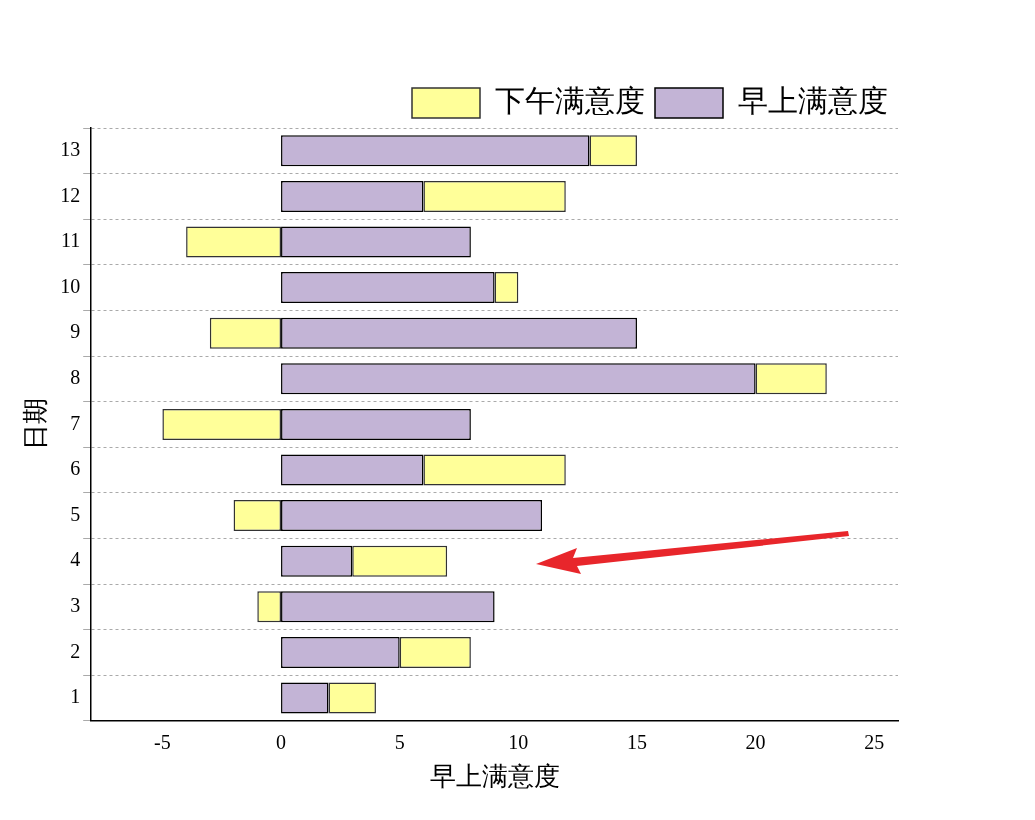  Describe the element at coordinates (75, 468) in the screenshot. I see `y-tick-label: 6` at that location.